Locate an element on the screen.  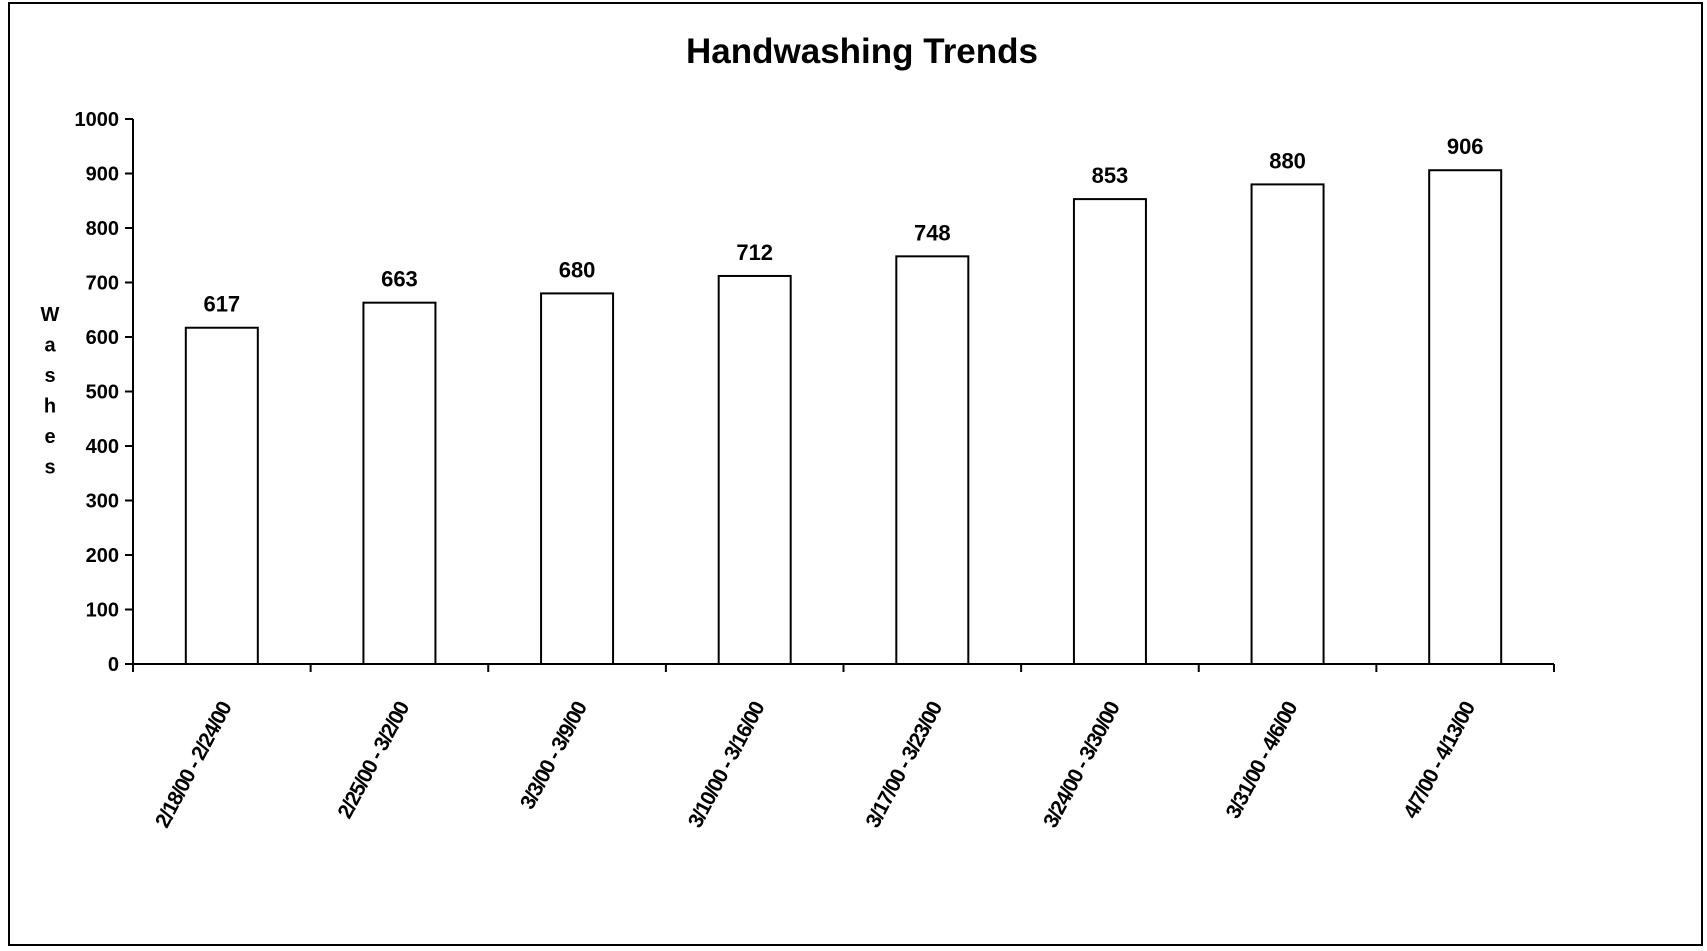
x-tick-label: 3/17/00 - 3/23/00 is located at coordinates (904, 764).